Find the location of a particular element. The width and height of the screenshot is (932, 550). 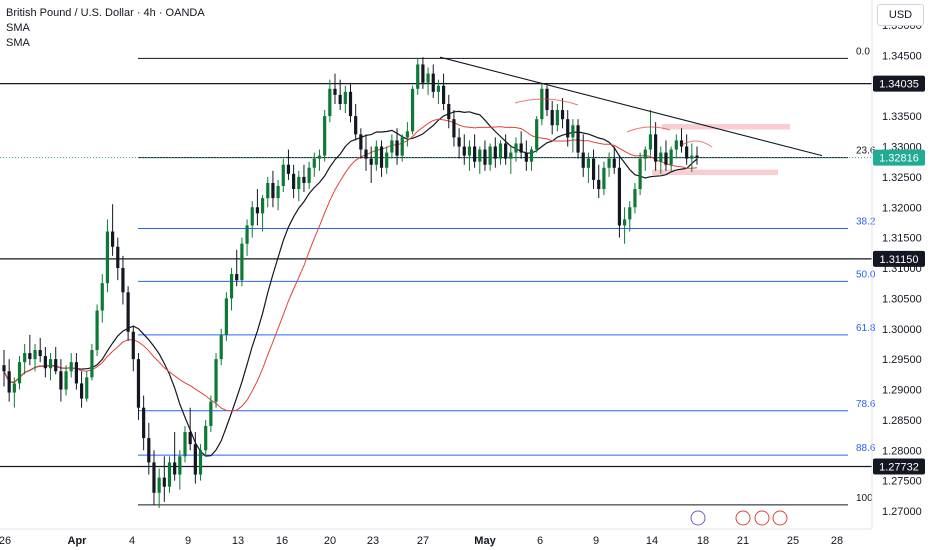

support-resistance-zones is located at coordinates (721, 150).